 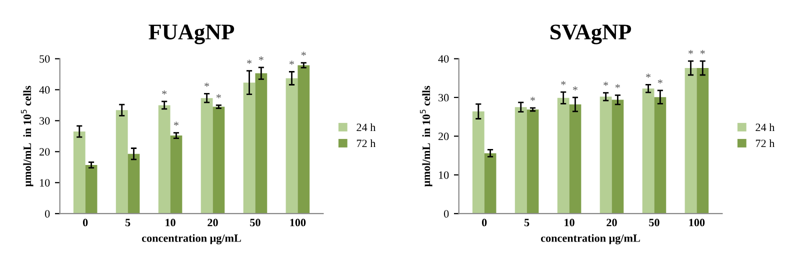 I want to click on y-tick-label: 50, so click(x=45, y=59).